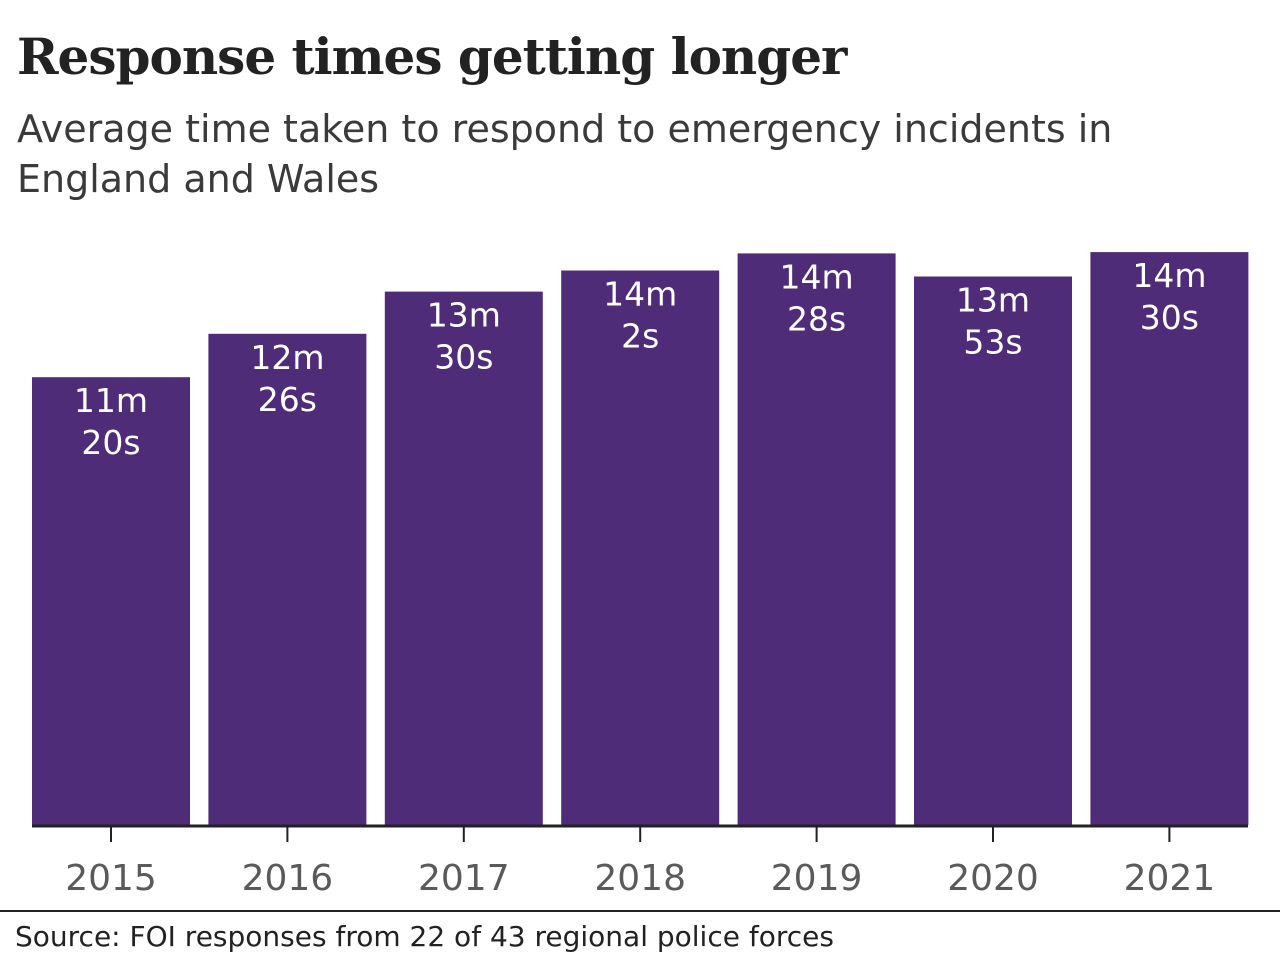  What do you see at coordinates (640, 878) in the screenshot?
I see `x-tick-label-2018: 2018` at bounding box center [640, 878].